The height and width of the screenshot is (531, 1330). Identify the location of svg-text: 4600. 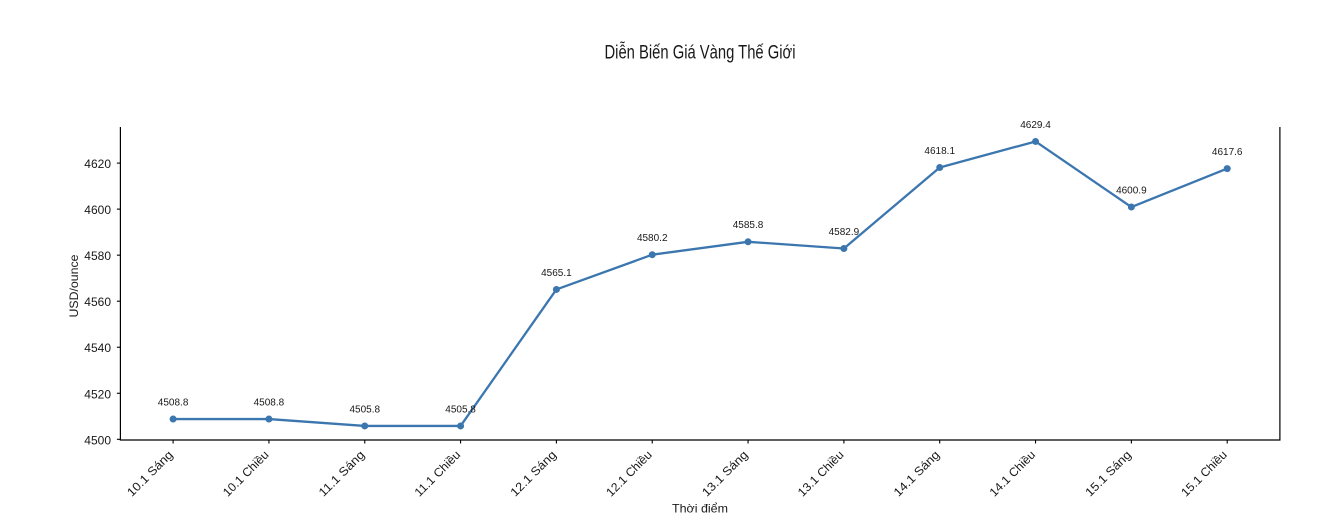
(97, 210).